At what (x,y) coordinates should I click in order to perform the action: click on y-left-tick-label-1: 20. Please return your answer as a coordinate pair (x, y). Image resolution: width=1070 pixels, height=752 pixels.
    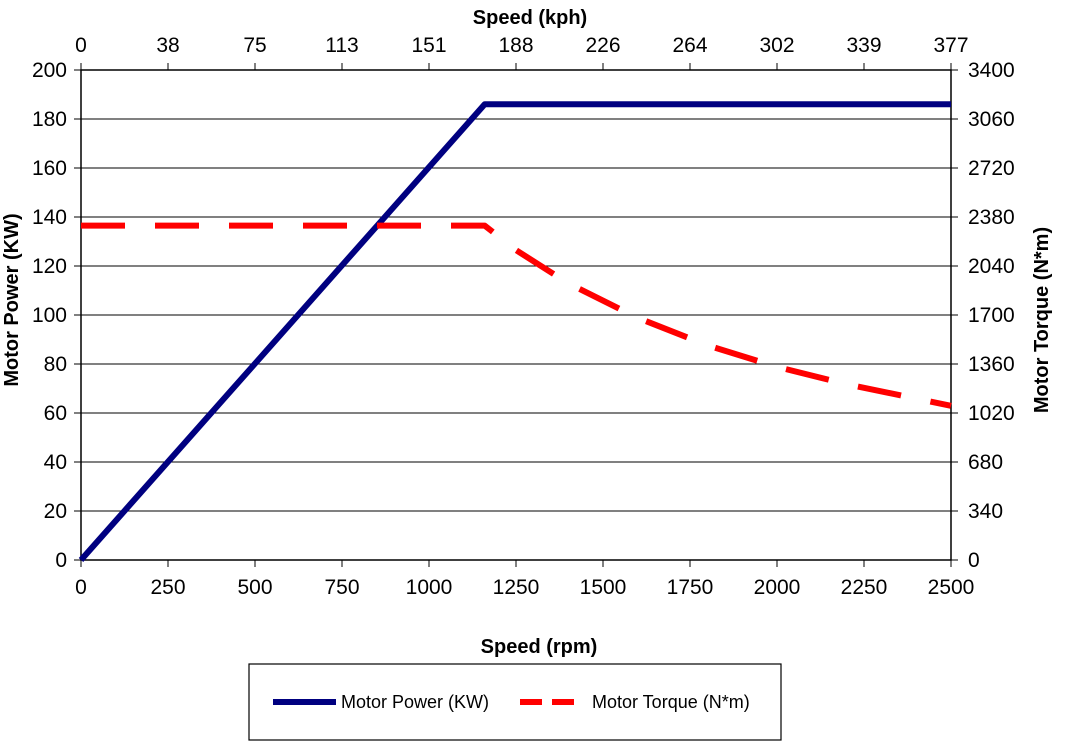
    Looking at the image, I should click on (55, 511).